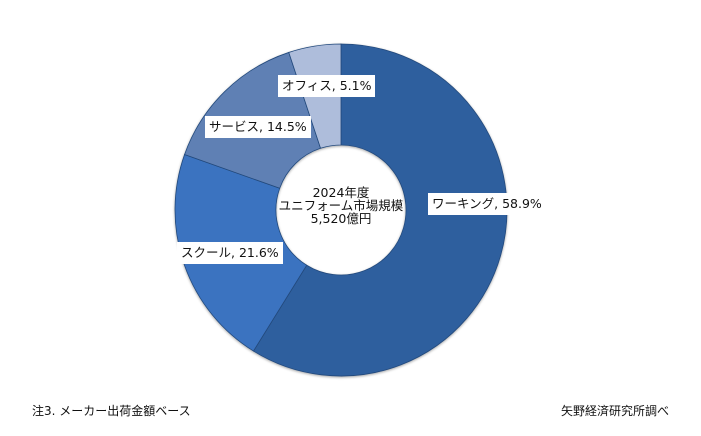 This screenshot has height=436, width=701. Describe the element at coordinates (230, 253) in the screenshot. I see `data-label-school: スクール, 21.6%` at that location.